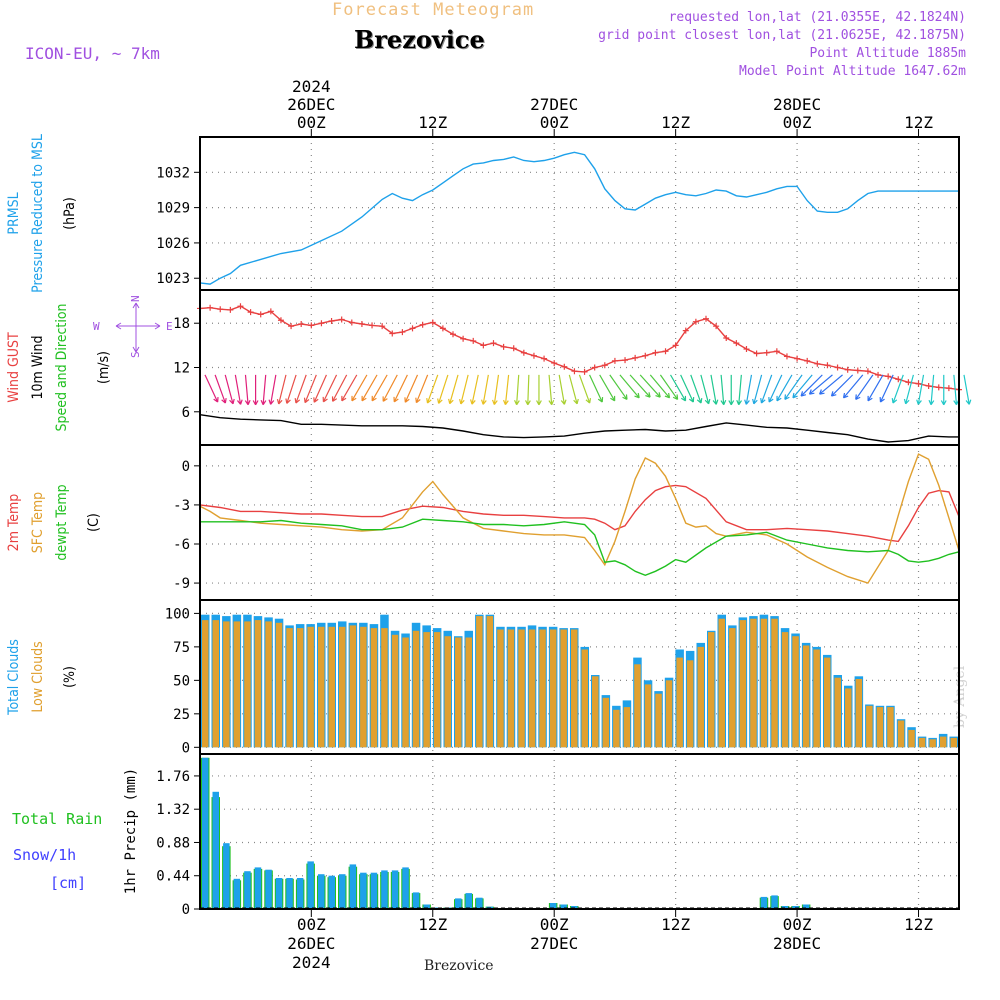 This screenshot has width=1000, height=1000. Describe the element at coordinates (135, 354) in the screenshot. I see `compass-s: S` at that location.